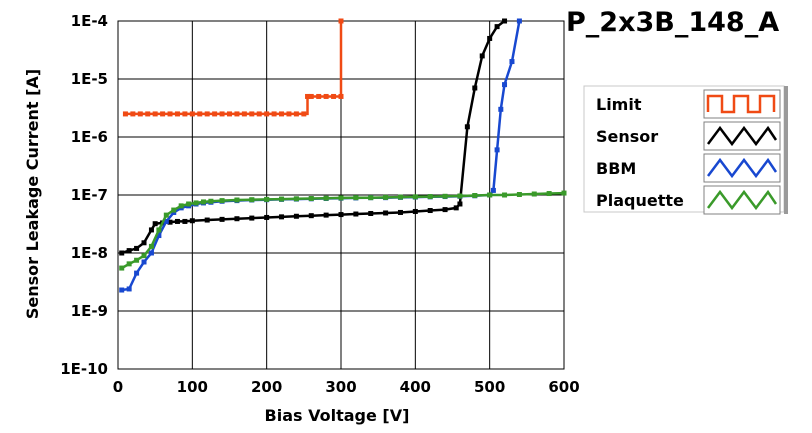 The height and width of the screenshot is (433, 812). I want to click on legend-line-sensor, so click(742, 136).